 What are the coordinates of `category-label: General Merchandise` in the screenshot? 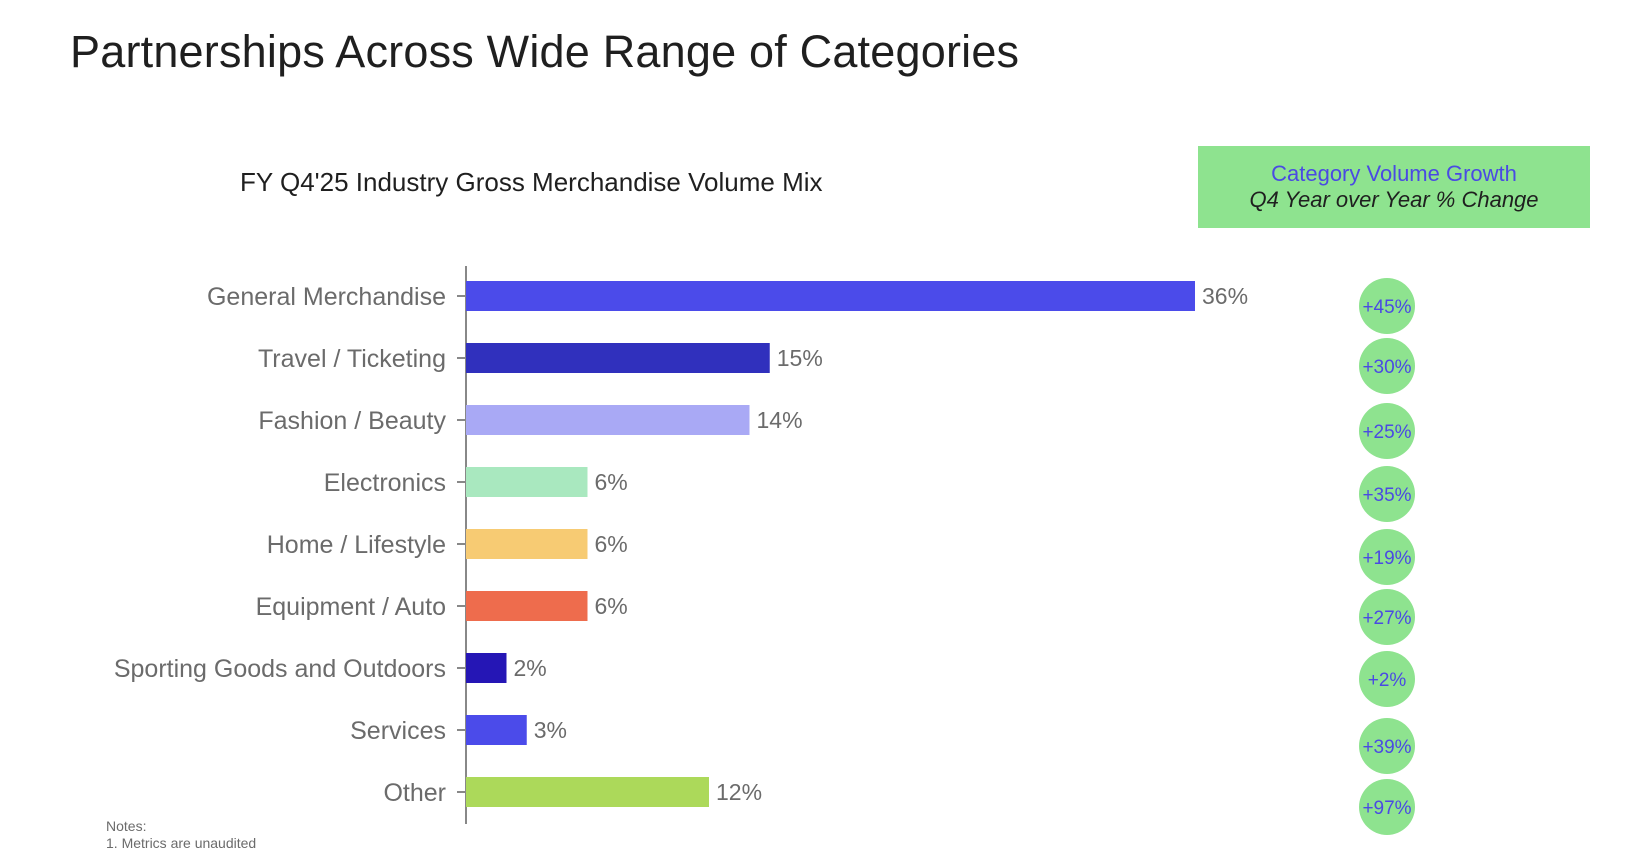 It's located at (326, 297).